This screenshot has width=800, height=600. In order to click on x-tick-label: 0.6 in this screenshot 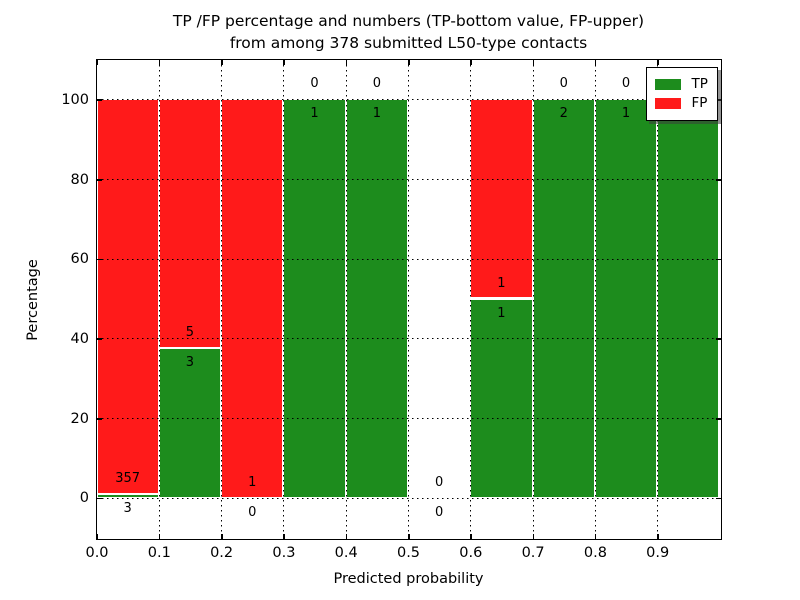, I will do `click(471, 553)`.